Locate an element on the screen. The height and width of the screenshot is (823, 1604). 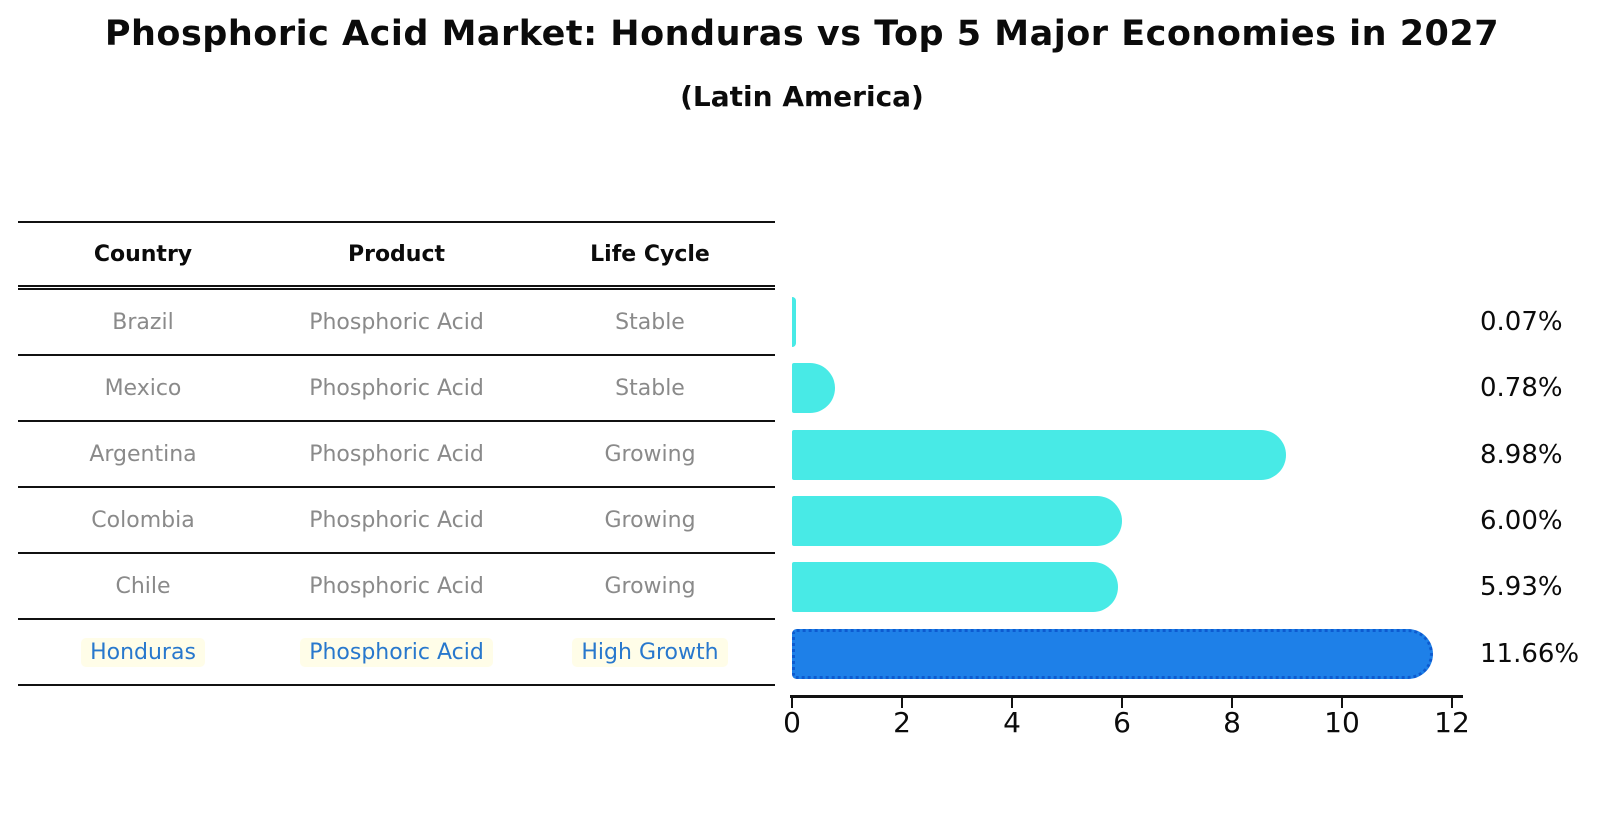
country-cell-text: Colombia is located at coordinates (143, 520).